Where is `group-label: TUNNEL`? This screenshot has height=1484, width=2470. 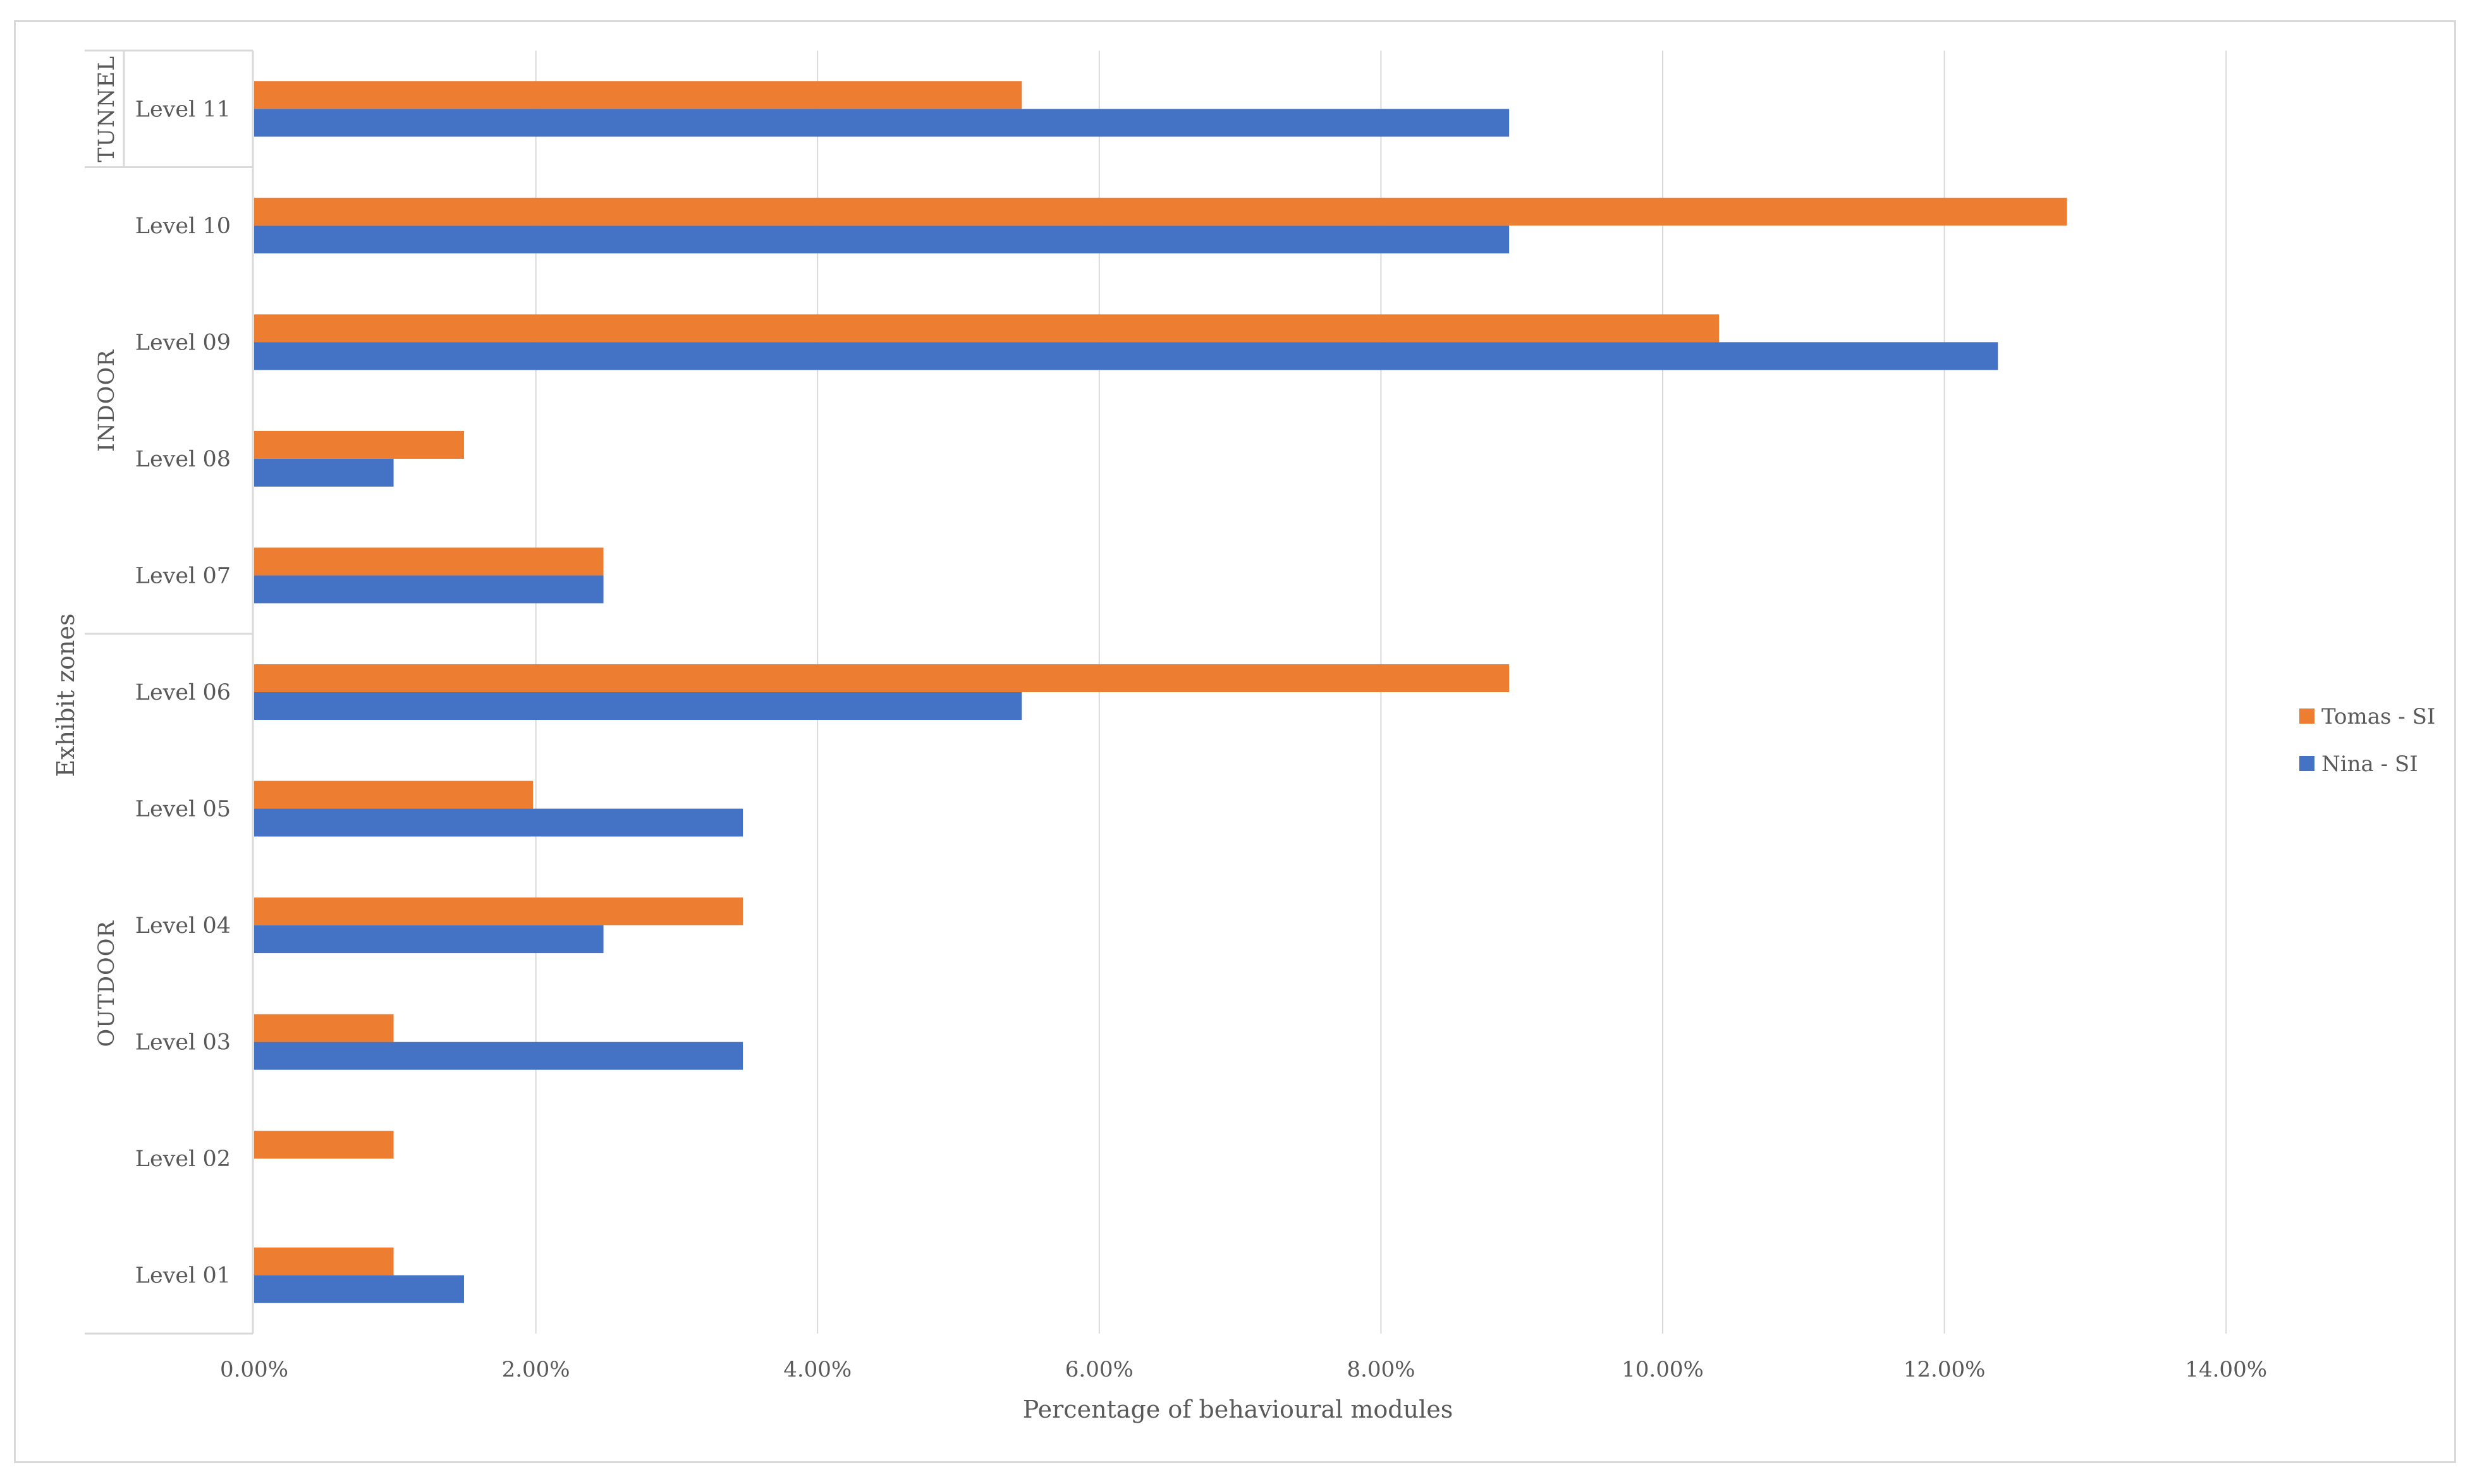 group-label: TUNNEL is located at coordinates (106, 109).